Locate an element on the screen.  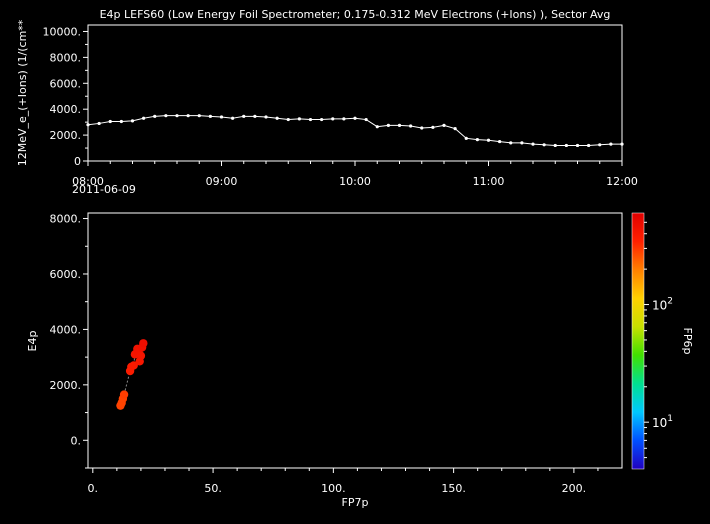
timeseries-y-tick-label: 2000. is located at coordinates (66, 135).